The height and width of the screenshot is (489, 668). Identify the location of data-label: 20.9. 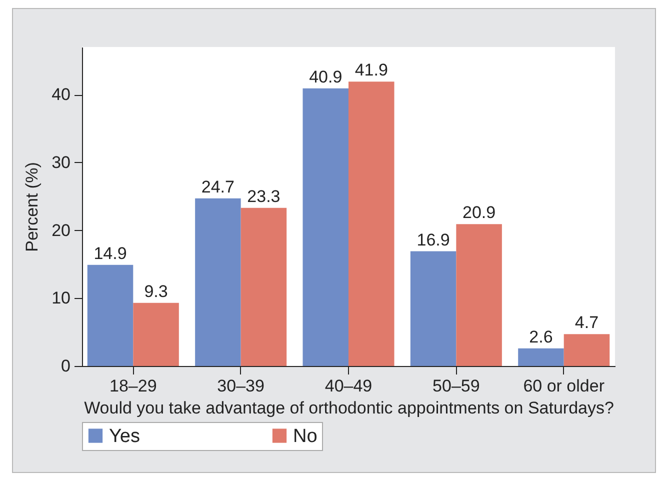
(479, 212).